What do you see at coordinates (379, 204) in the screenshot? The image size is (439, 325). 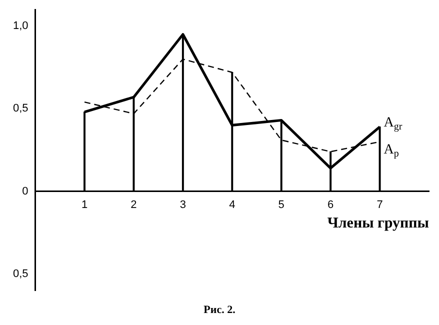 I see `x-tick-label: 7` at bounding box center [379, 204].